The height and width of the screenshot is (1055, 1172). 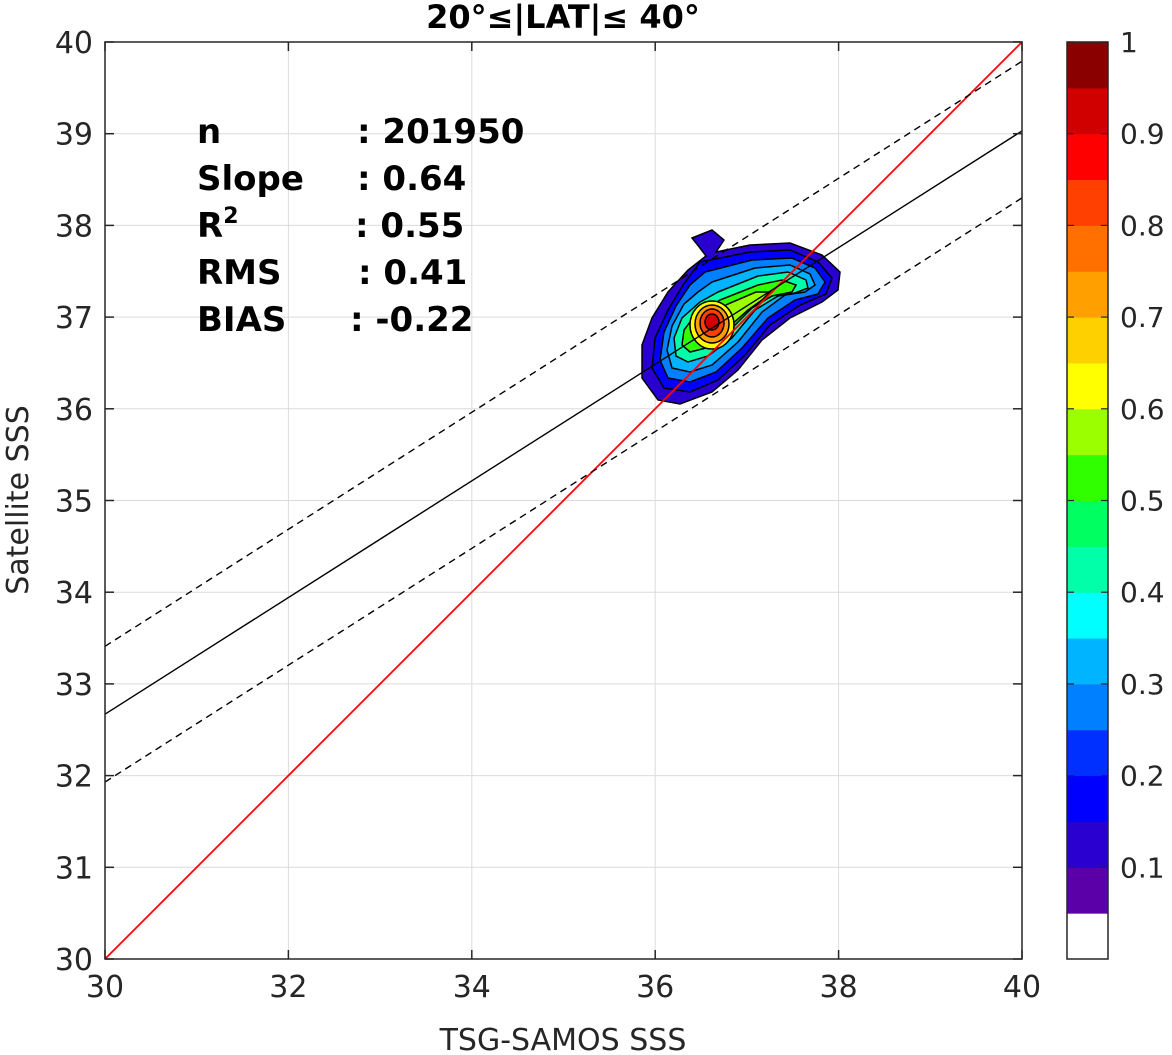 I want to click on stat-label-0: n, so click(x=209, y=132).